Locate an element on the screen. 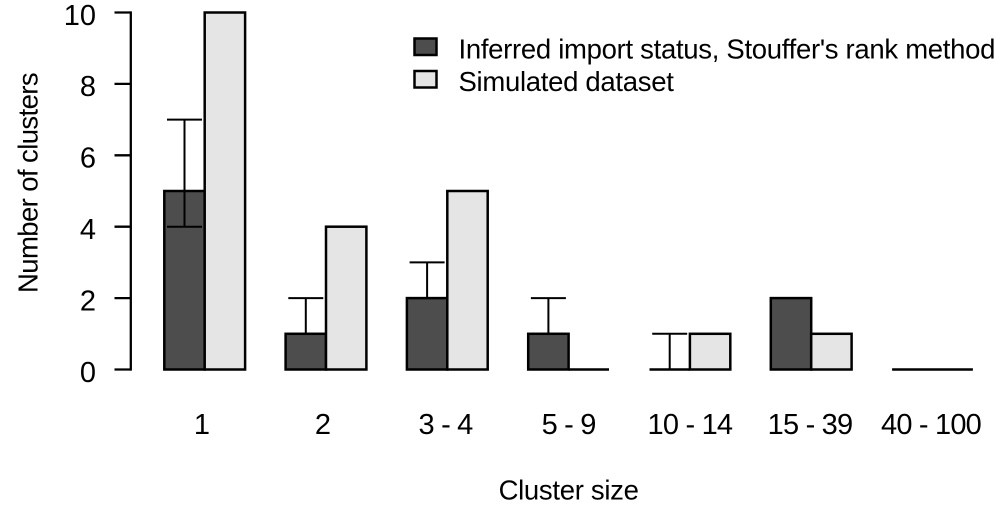 The height and width of the screenshot is (510, 1000). svg-text: 6 is located at coordinates (88, 159).